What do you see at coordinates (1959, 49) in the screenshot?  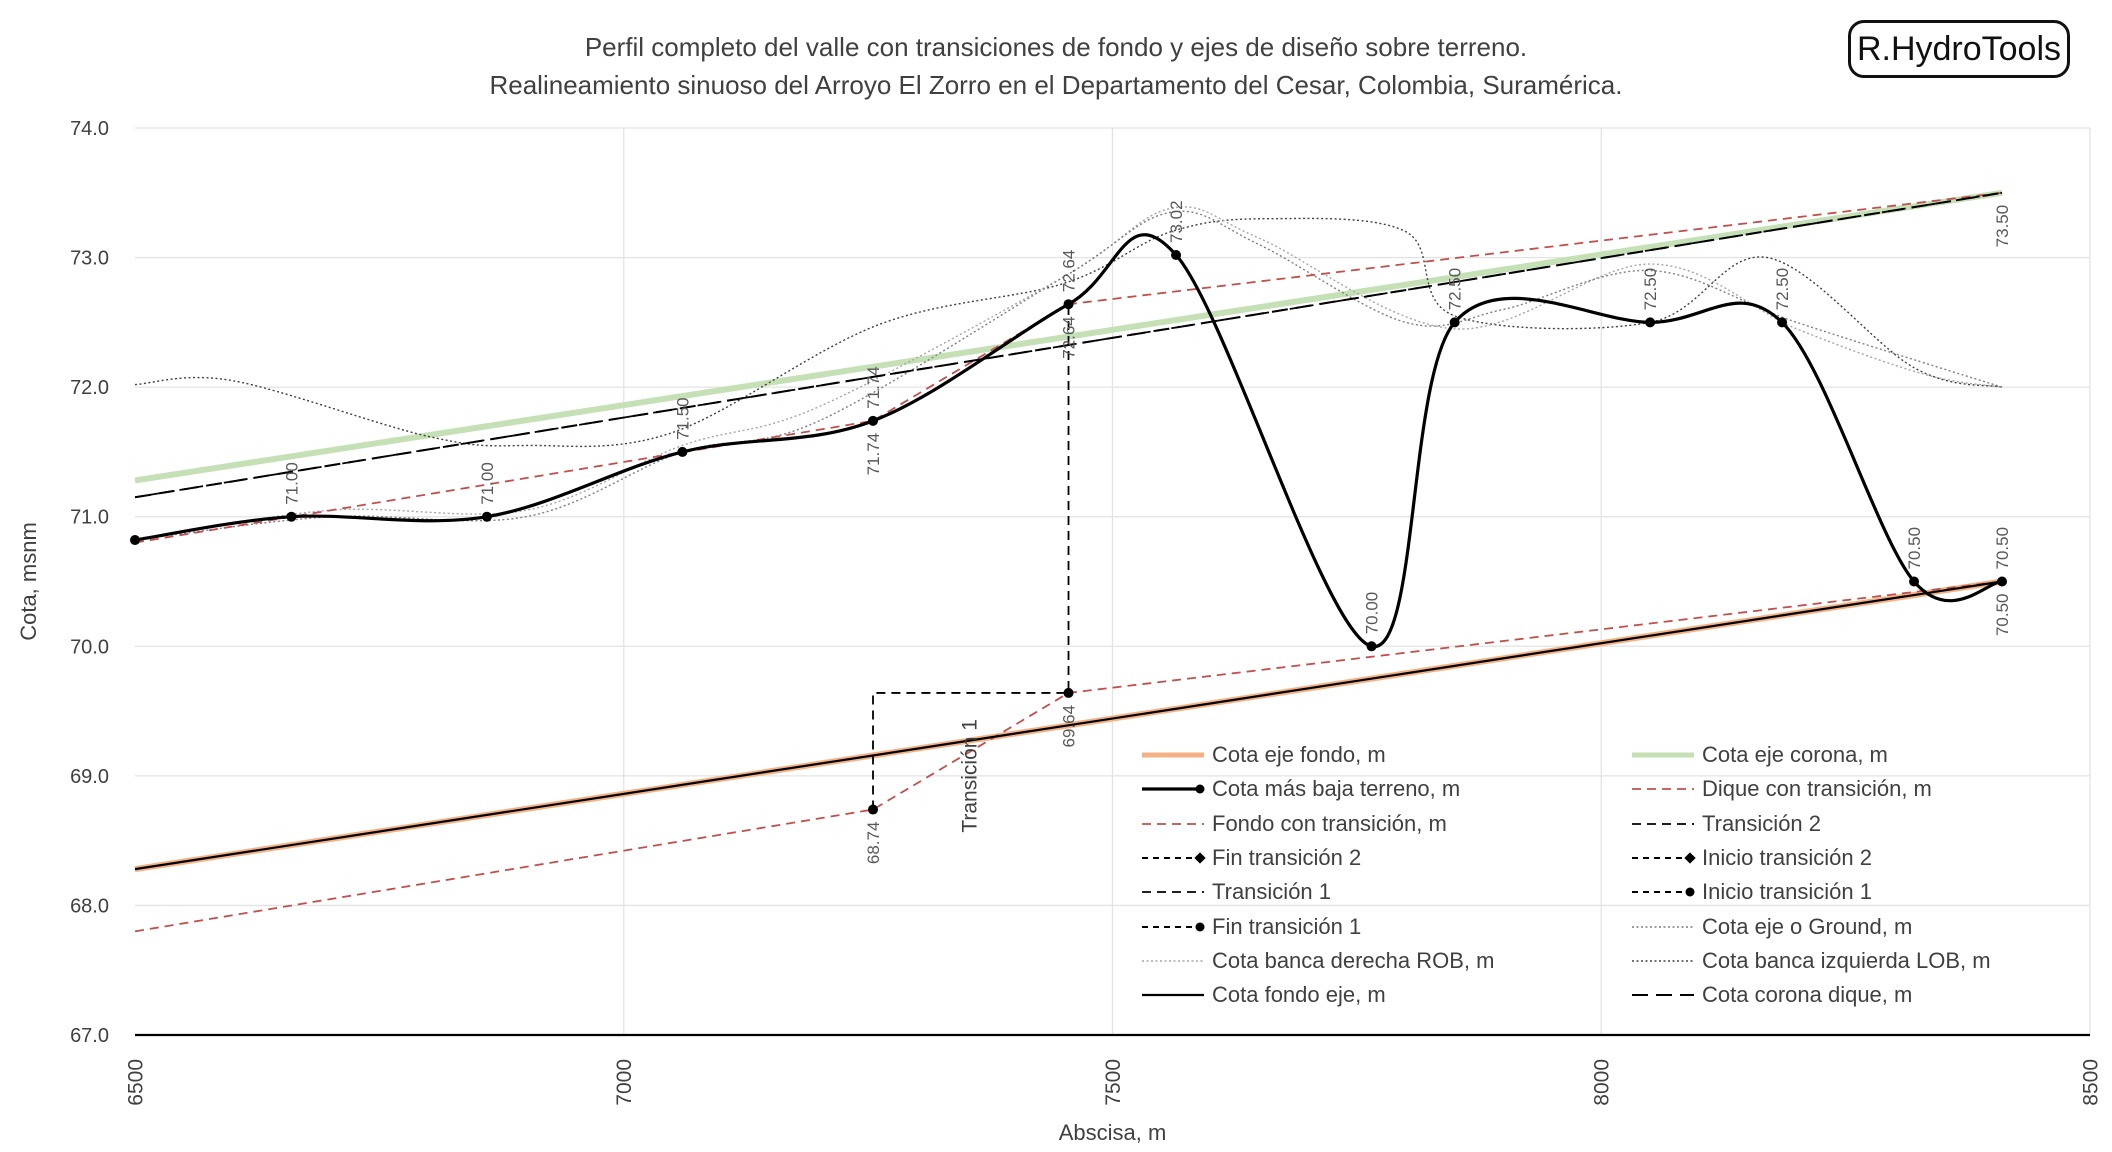 I see `brand-logo: R.HydroTools` at bounding box center [1959, 49].